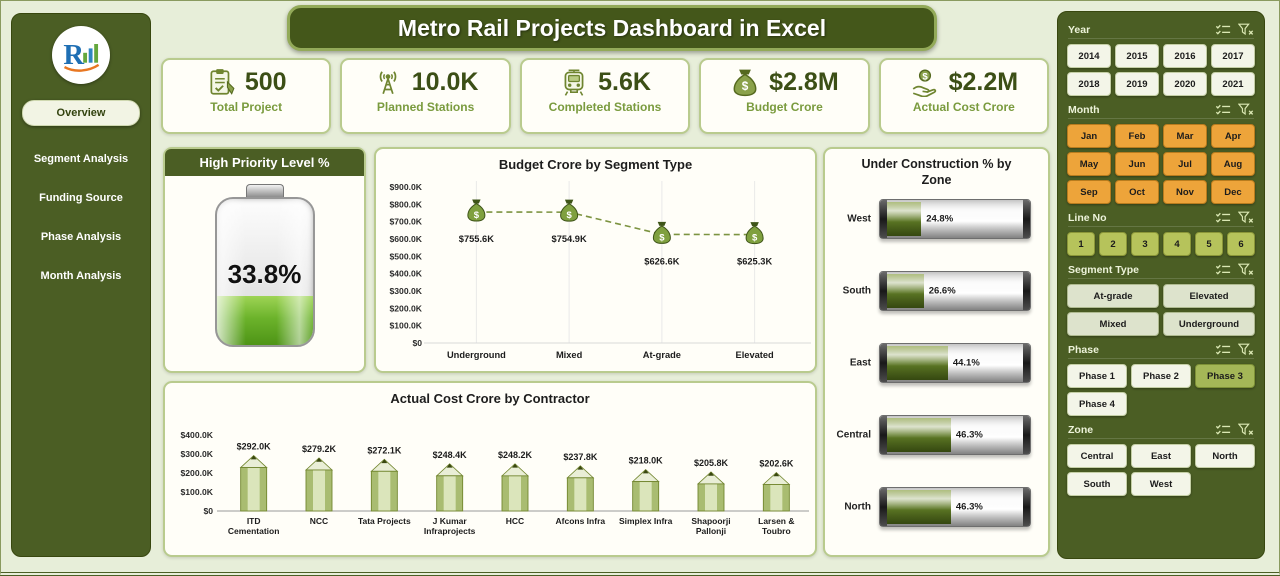  Describe the element at coordinates (81, 276) in the screenshot. I see `sidebar-item-month-analysis: Month Analysis` at that location.